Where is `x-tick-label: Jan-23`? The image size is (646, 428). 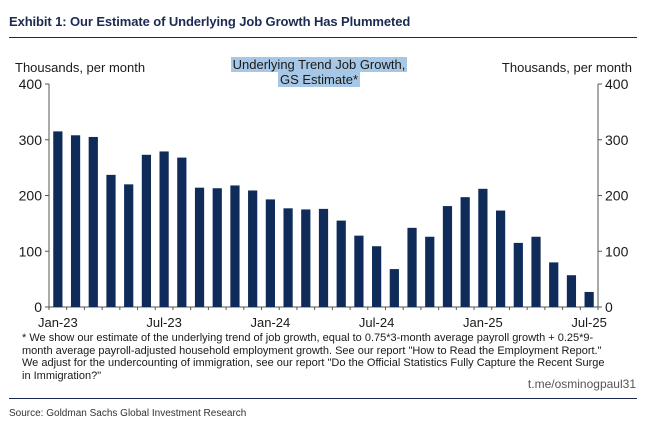
x-tick-label: Jan-23 is located at coordinates (58, 322).